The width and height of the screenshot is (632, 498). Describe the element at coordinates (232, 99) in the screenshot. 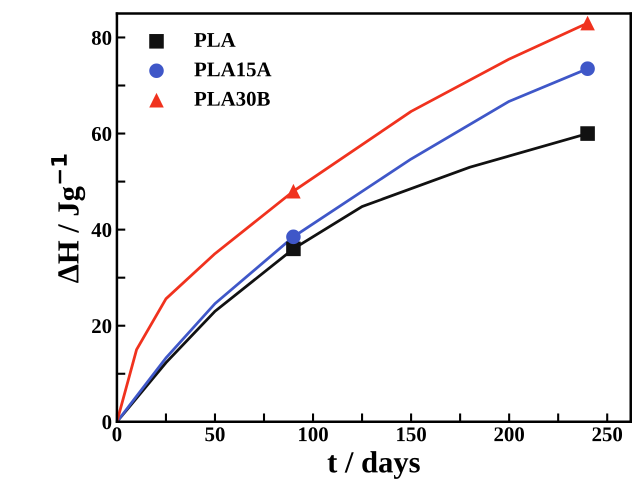

I see `legend-label: PLA30B` at that location.